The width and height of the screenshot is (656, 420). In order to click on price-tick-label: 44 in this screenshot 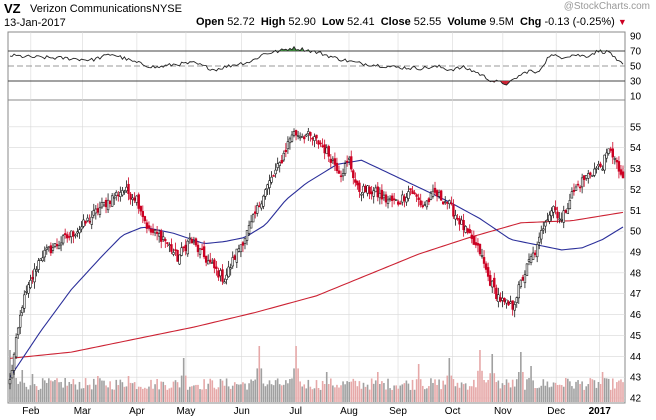, I will do `click(636, 357)`.